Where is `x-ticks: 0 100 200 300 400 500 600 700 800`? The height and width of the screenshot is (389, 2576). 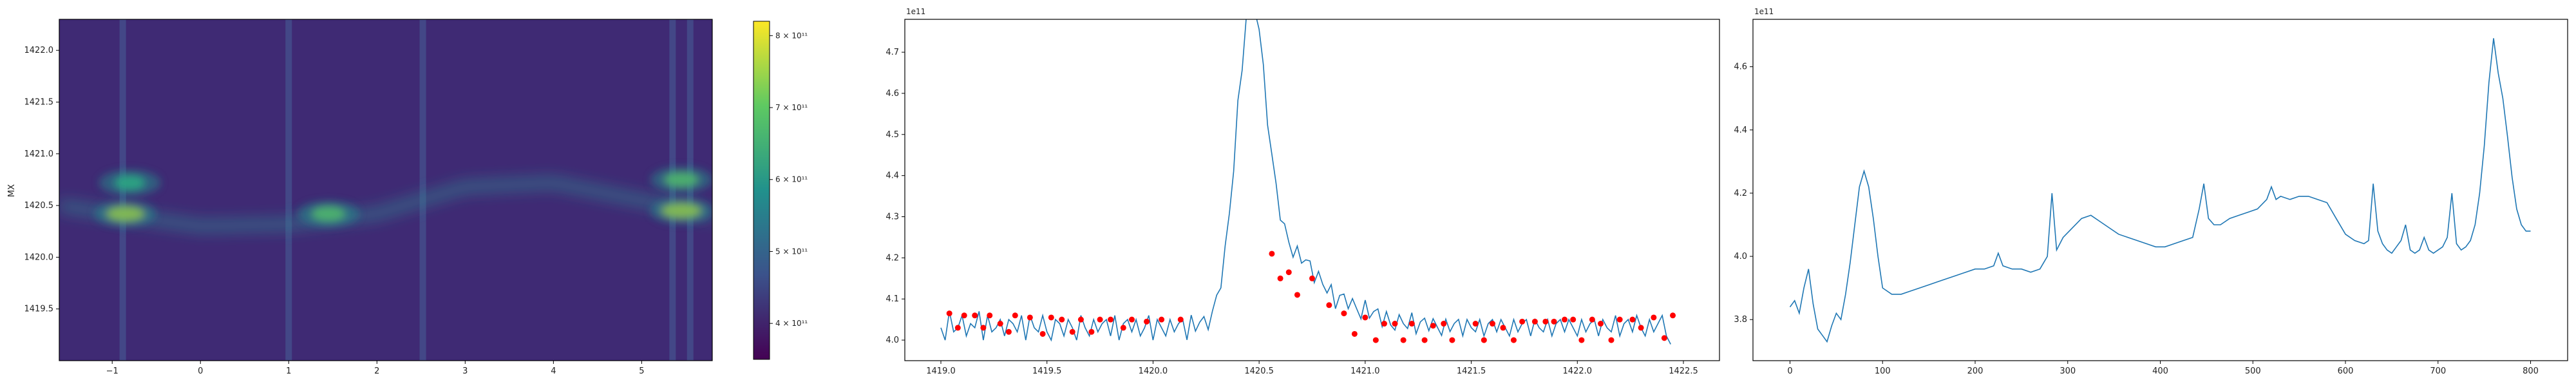 x-ticks: 0 100 200 300 400 500 600 700 800 is located at coordinates (2163, 368).